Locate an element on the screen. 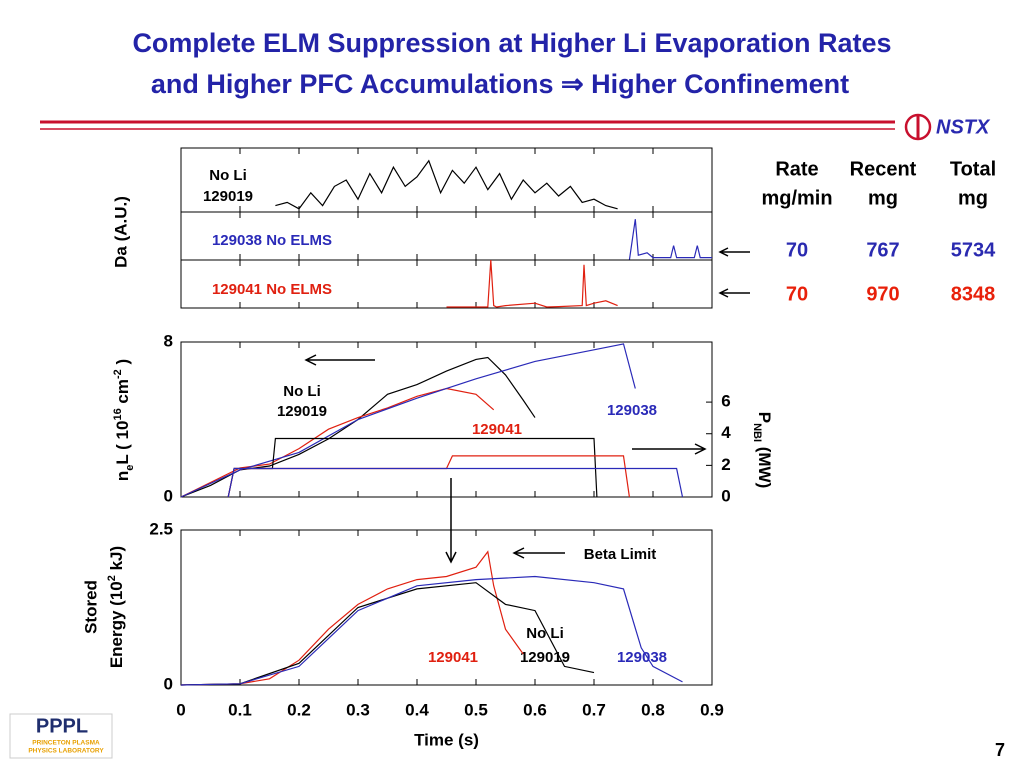 The width and height of the screenshot is (1024, 768). label-part: -2 is located at coordinates (118, 374).